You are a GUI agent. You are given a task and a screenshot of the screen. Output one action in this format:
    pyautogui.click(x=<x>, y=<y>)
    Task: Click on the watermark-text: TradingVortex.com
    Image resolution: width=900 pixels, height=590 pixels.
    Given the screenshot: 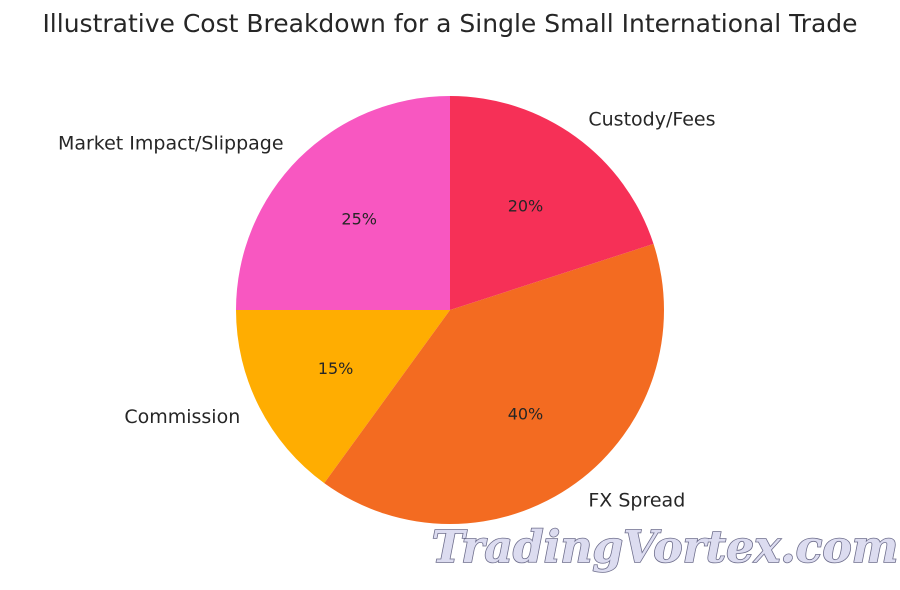 What is the action you would take?
    pyautogui.click(x=665, y=547)
    